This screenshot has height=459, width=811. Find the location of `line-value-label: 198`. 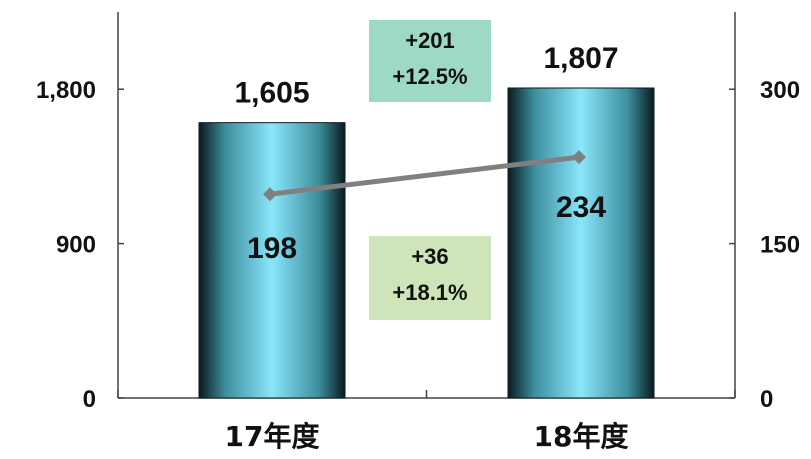

line-value-label: 198 is located at coordinates (272, 248).